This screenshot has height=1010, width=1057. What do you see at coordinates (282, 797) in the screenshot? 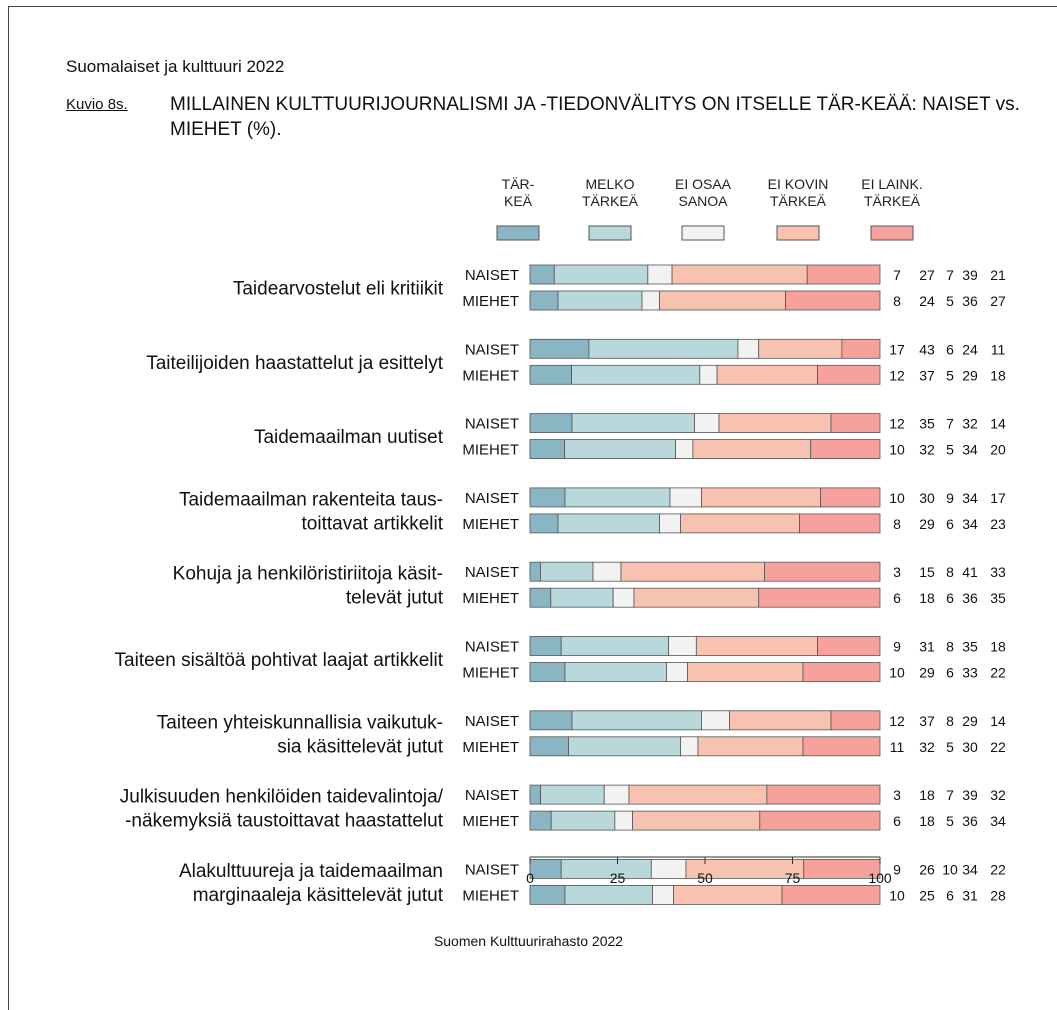
I see `category-label: Julkisuuden henkilöiden taidevalintoja/` at bounding box center [282, 797].